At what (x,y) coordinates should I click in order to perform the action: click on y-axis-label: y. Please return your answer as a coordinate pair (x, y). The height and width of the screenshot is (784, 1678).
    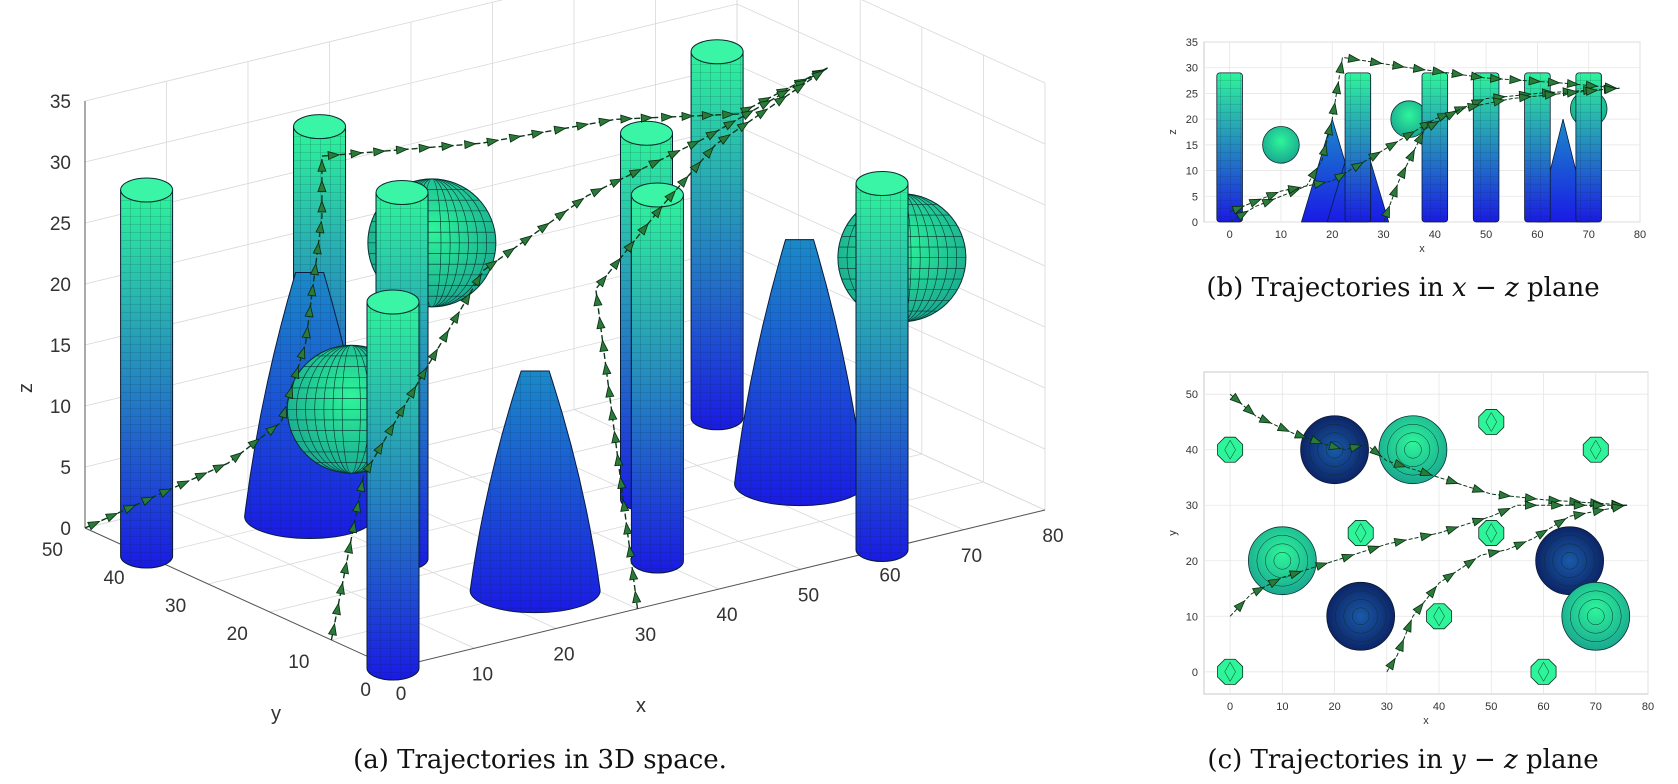
    Looking at the image, I should click on (1173, 533).